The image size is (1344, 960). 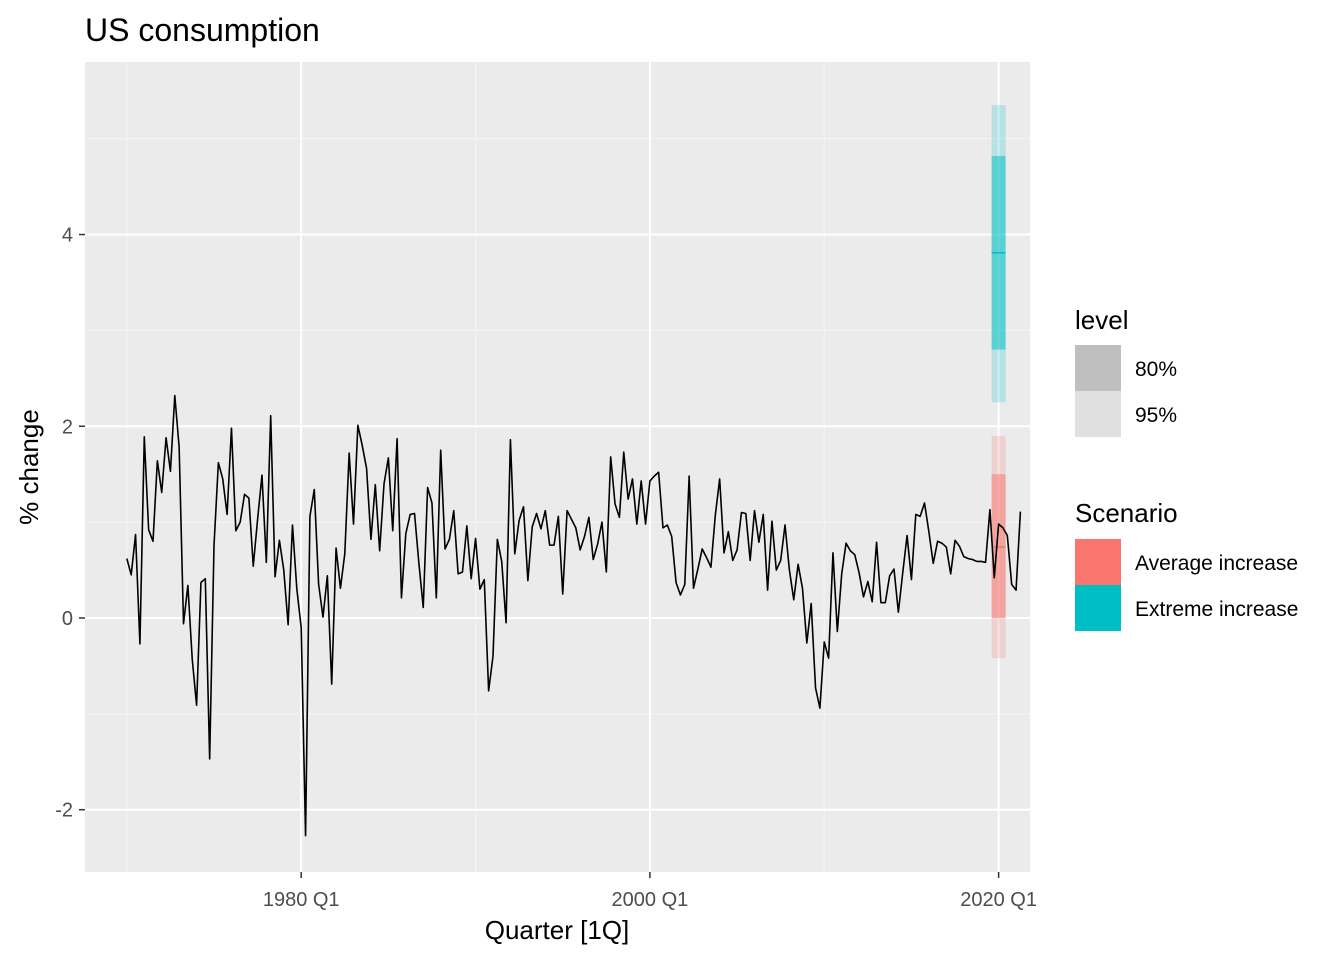 What do you see at coordinates (301, 900) in the screenshot?
I see `x-tick-label: 1980 Q1` at bounding box center [301, 900].